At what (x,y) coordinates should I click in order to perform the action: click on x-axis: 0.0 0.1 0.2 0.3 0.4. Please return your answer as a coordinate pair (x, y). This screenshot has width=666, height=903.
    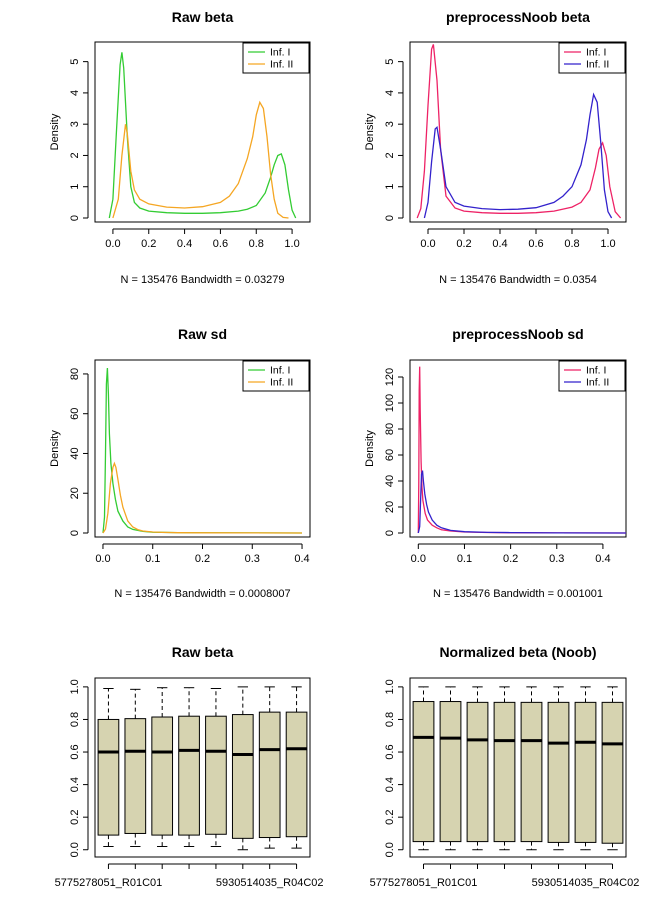
    Looking at the image, I should click on (511, 554).